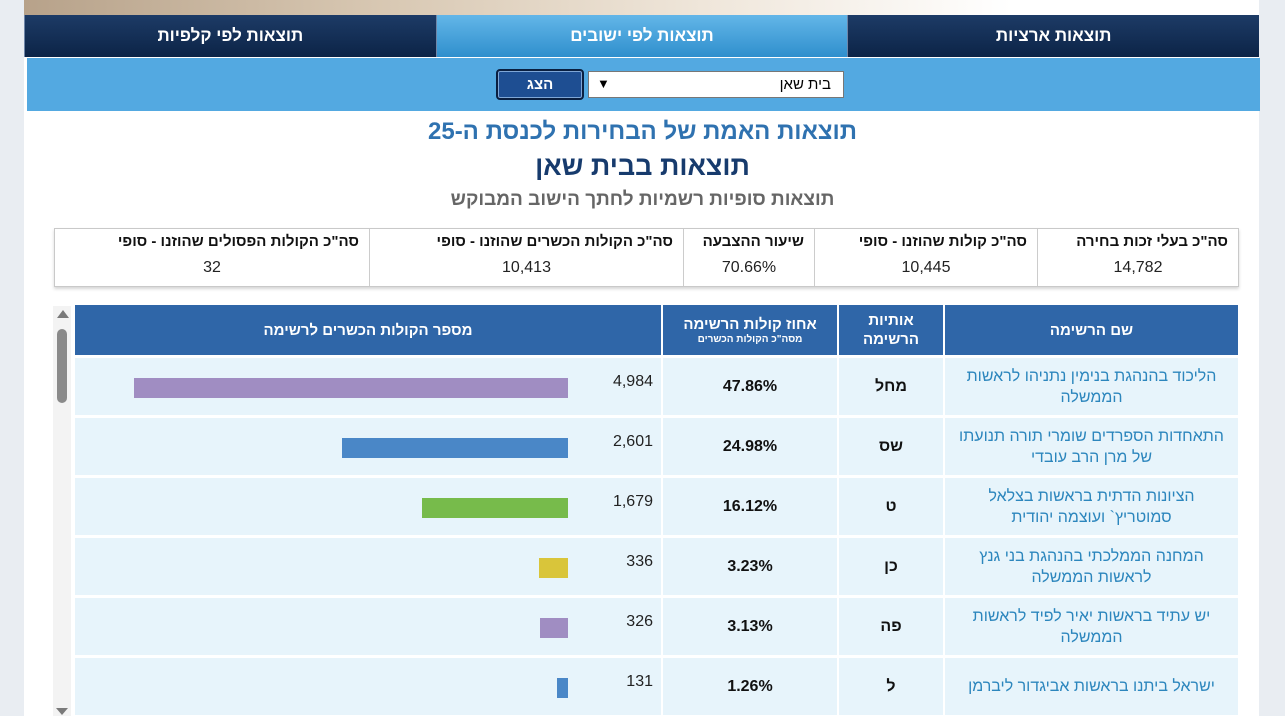 This screenshot has width=1285, height=716. Describe the element at coordinates (368, 686) in the screenshot. I see `votes-cell: 131` at that location.